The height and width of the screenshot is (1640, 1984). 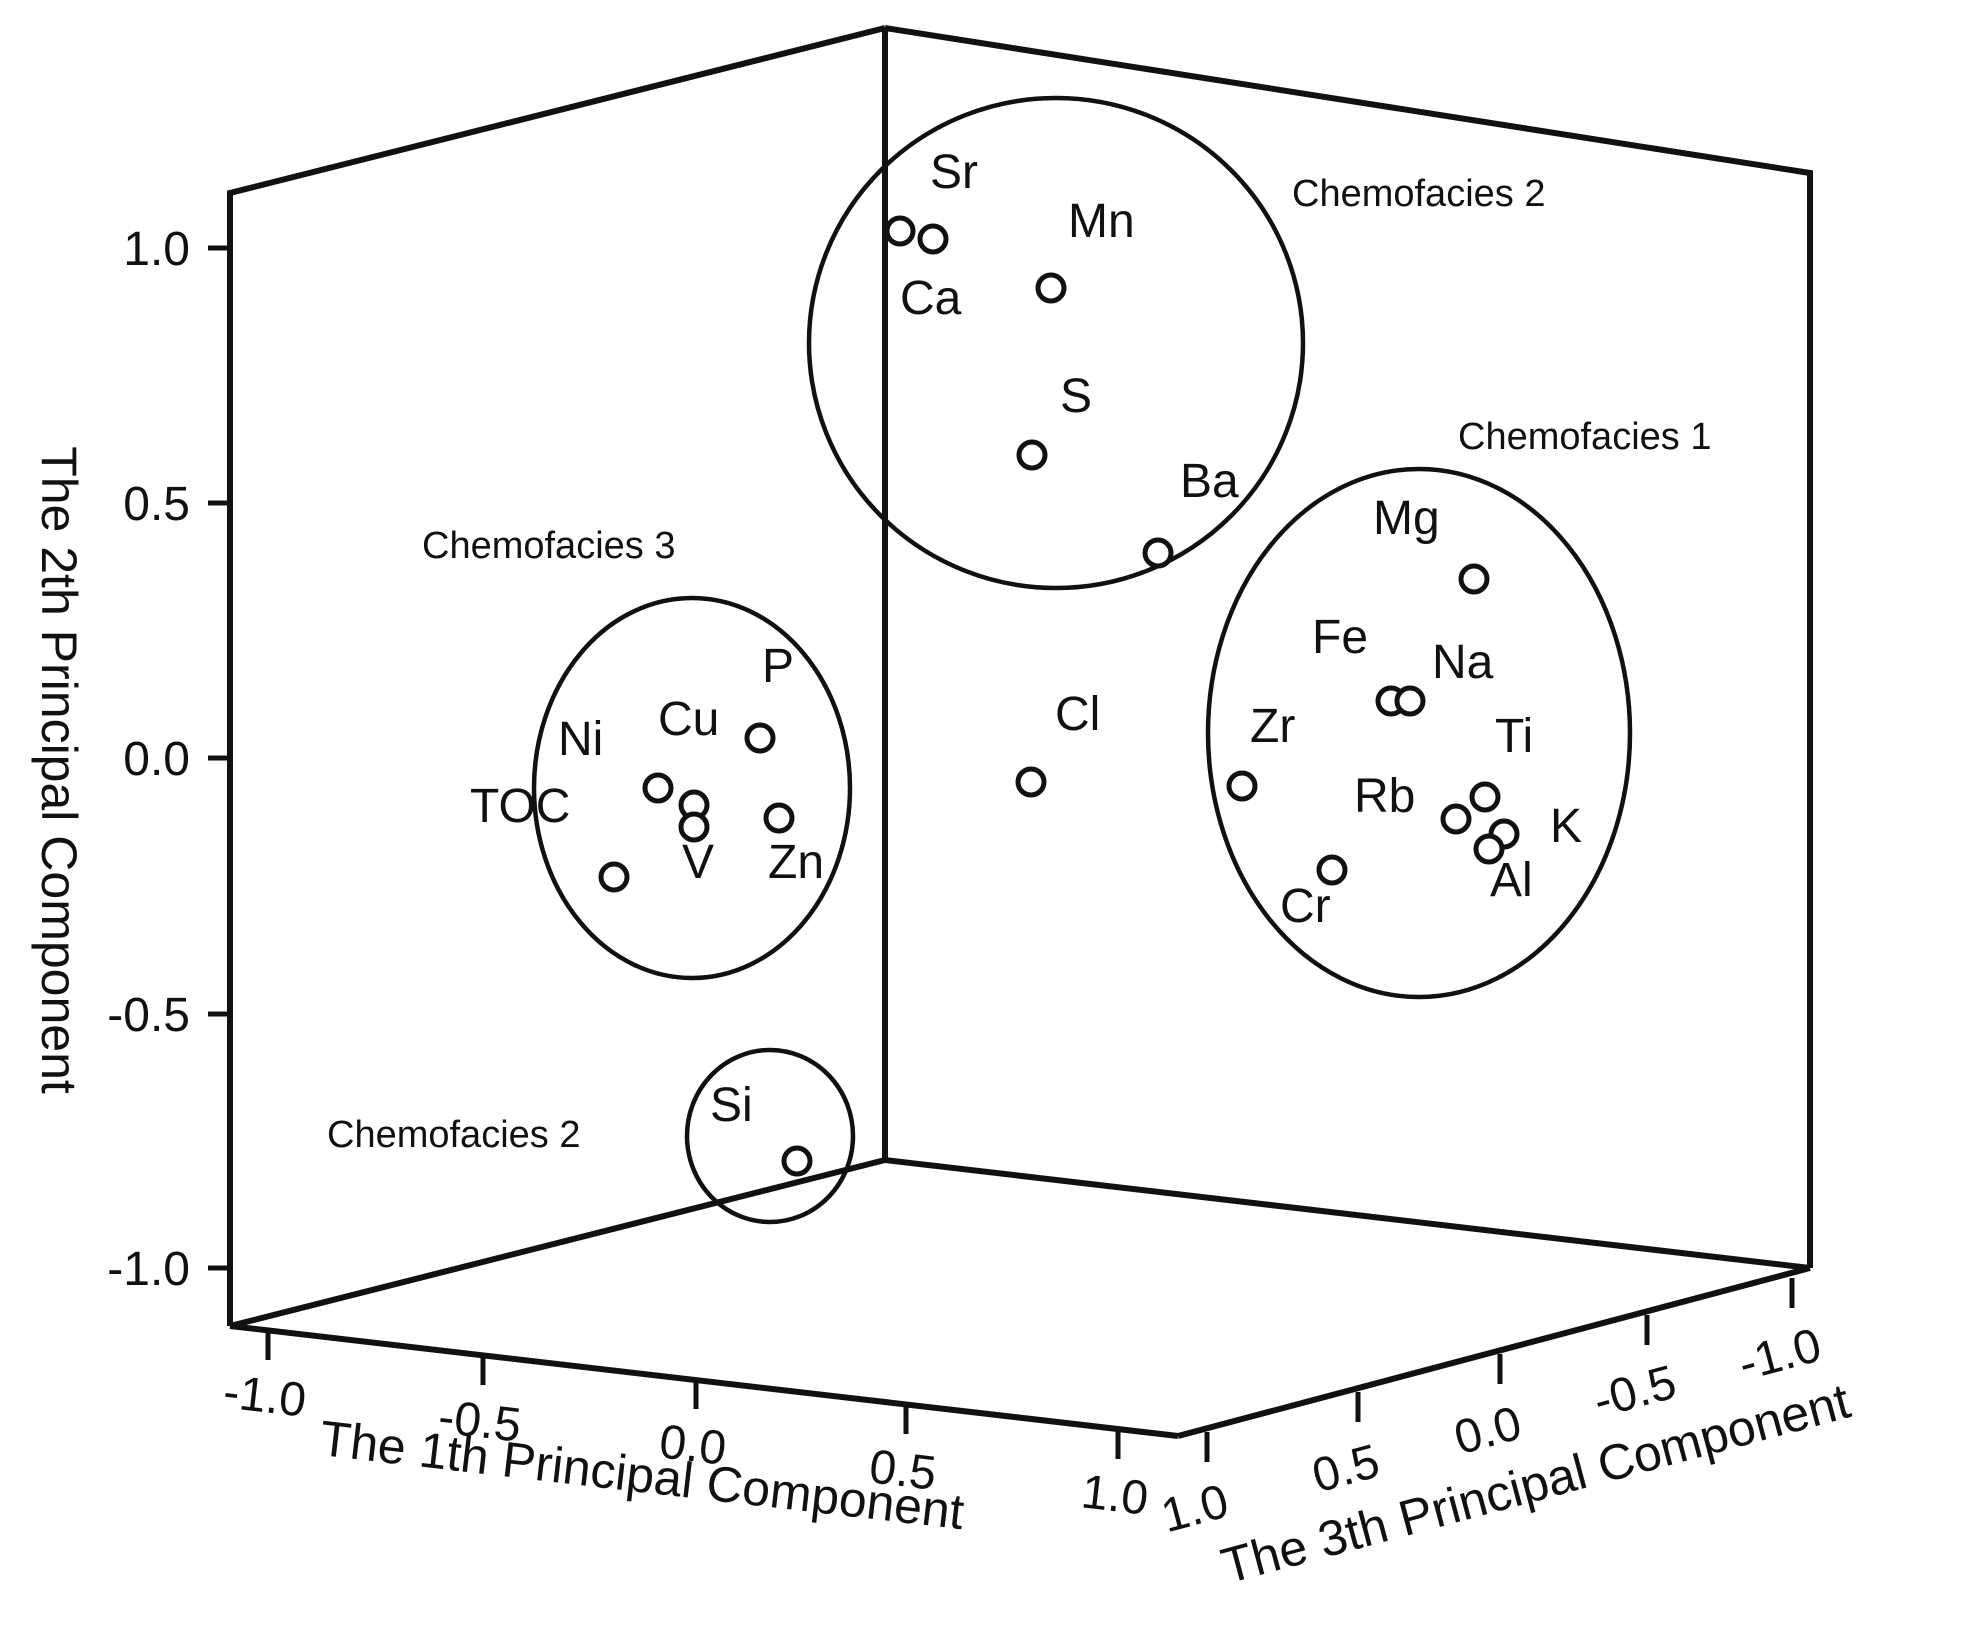 I want to click on point-al, so click(x=1489, y=849).